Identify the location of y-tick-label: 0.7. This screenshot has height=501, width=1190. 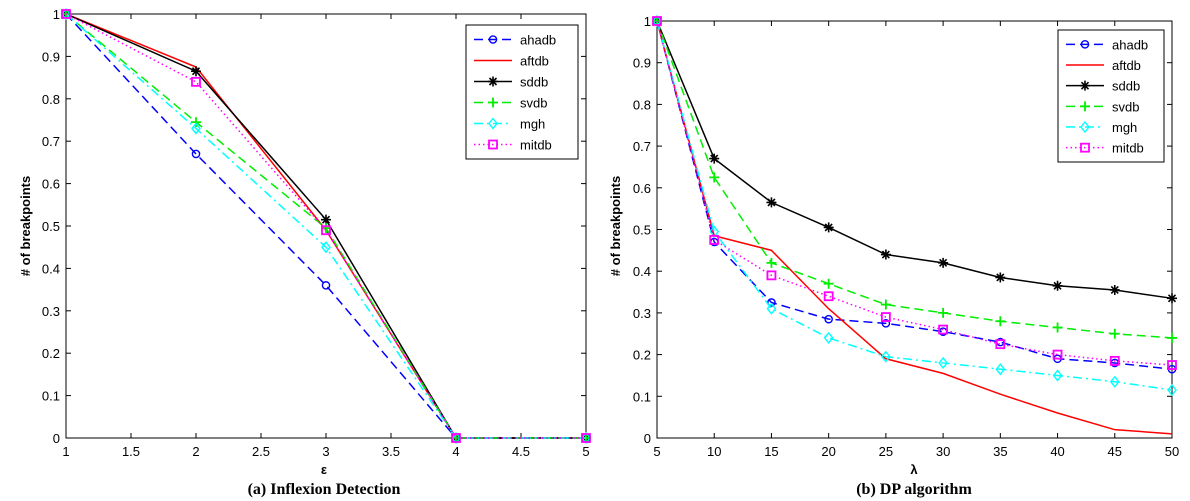
(51, 141).